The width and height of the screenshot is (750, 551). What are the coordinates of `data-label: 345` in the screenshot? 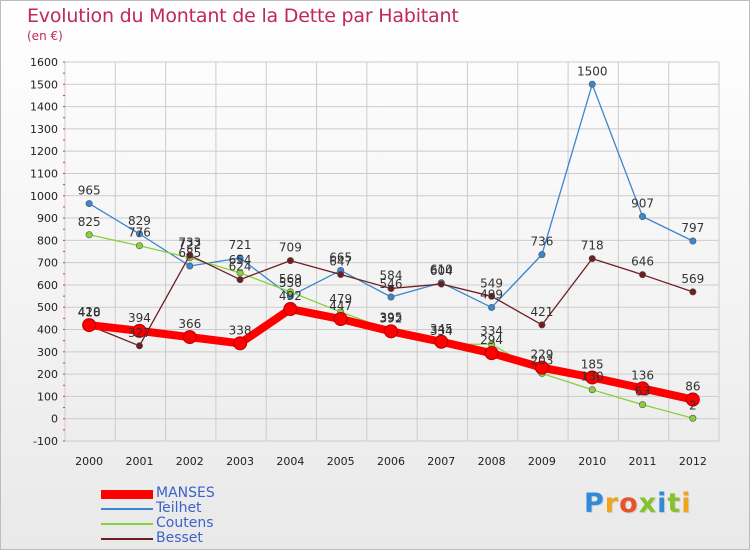 It's located at (441, 329).